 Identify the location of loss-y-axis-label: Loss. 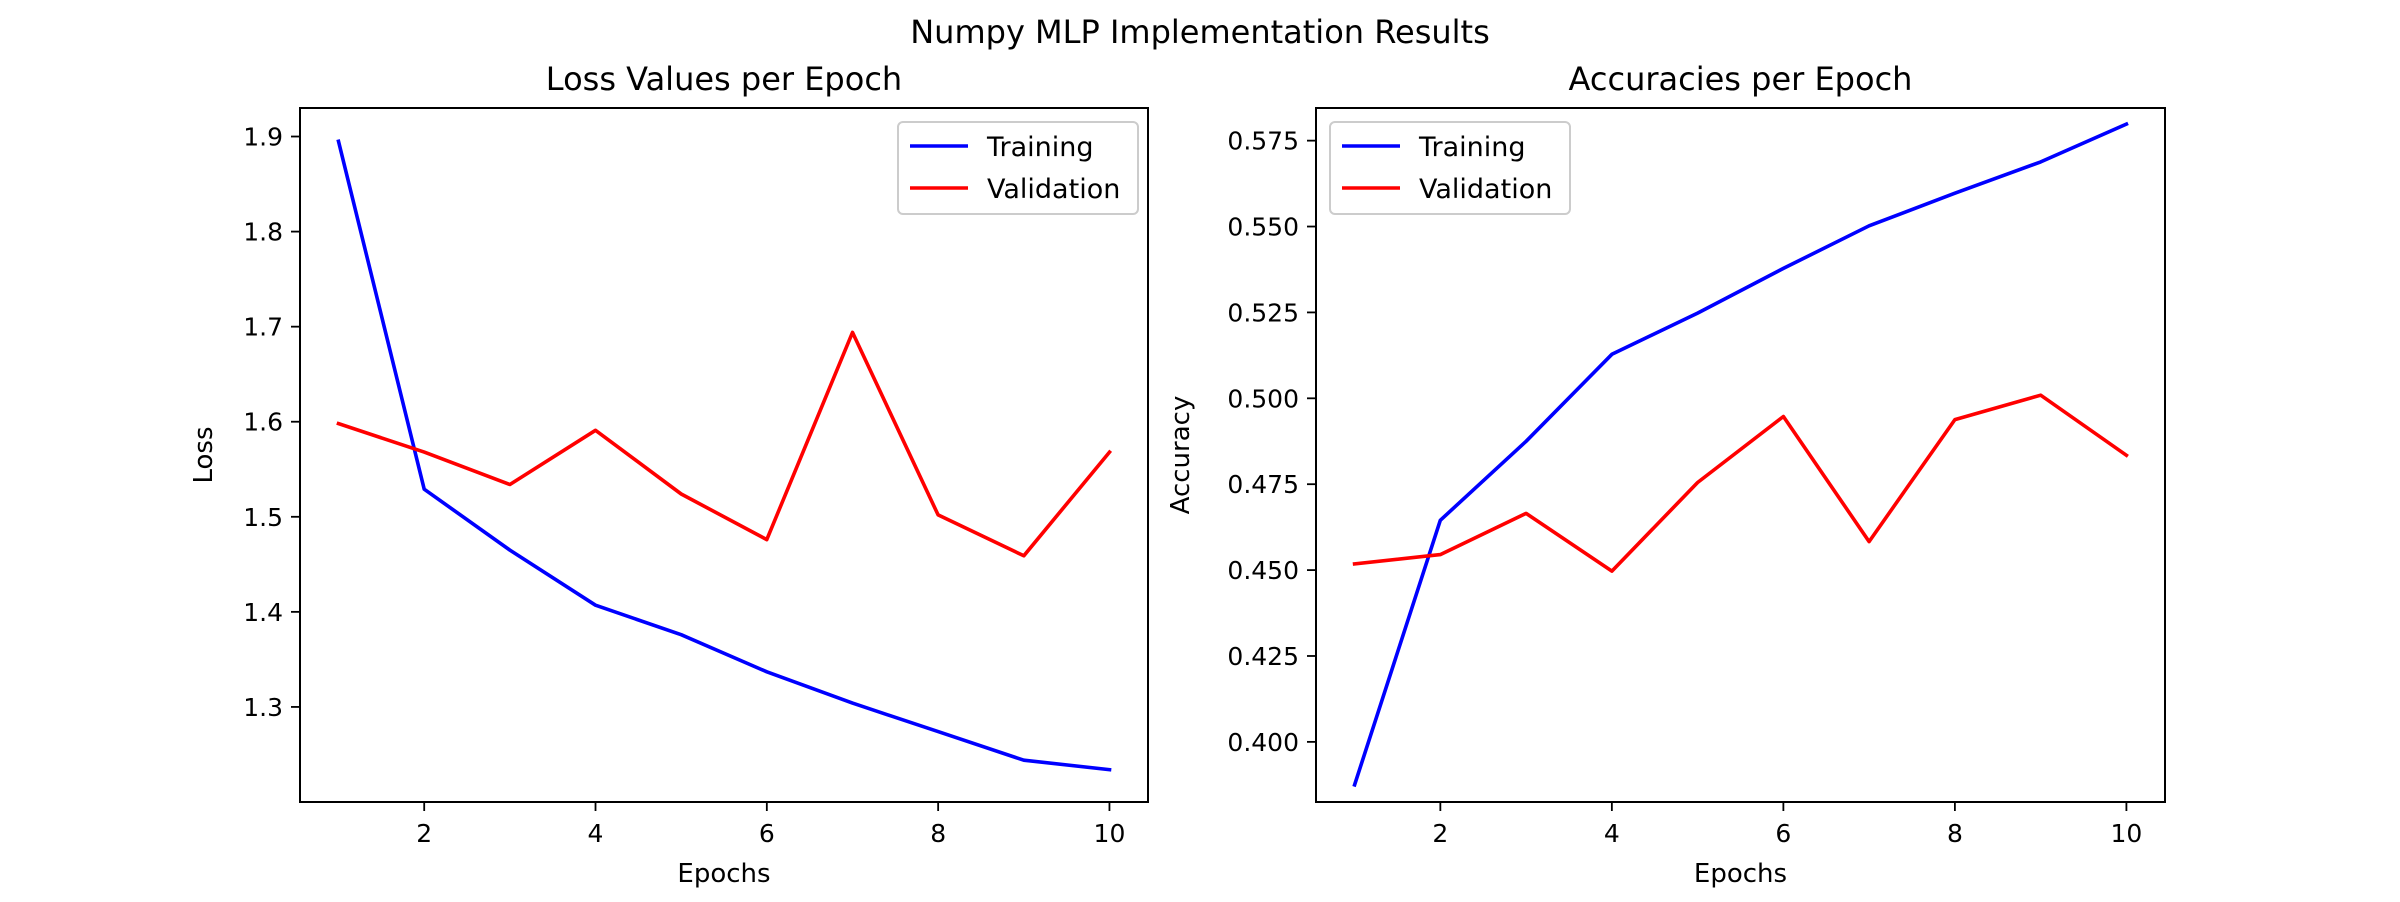
(204, 454).